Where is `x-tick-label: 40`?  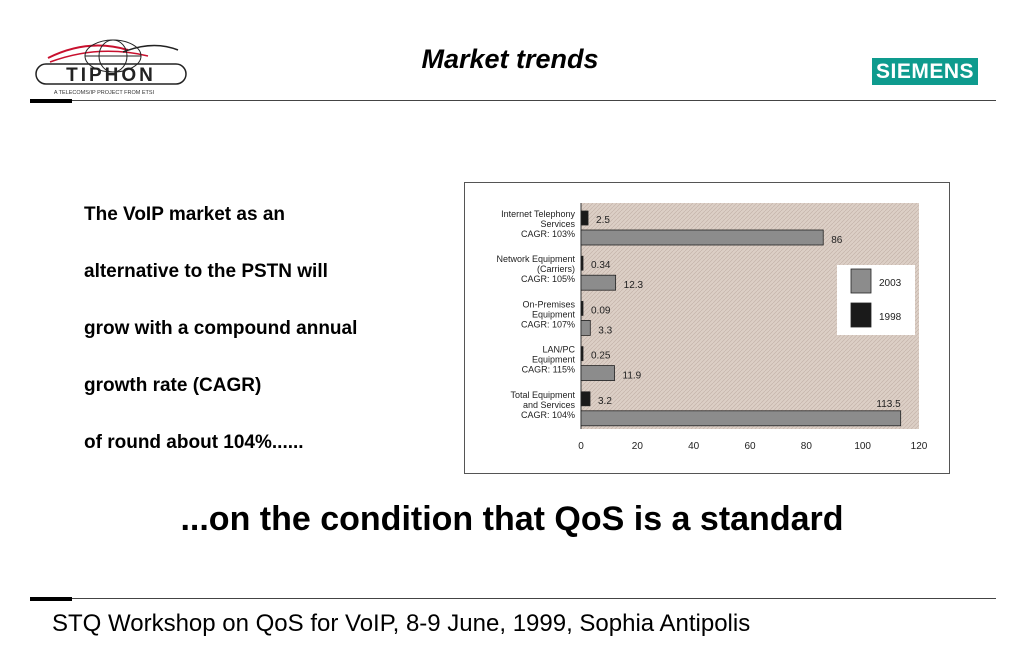 x-tick-label: 40 is located at coordinates (694, 446).